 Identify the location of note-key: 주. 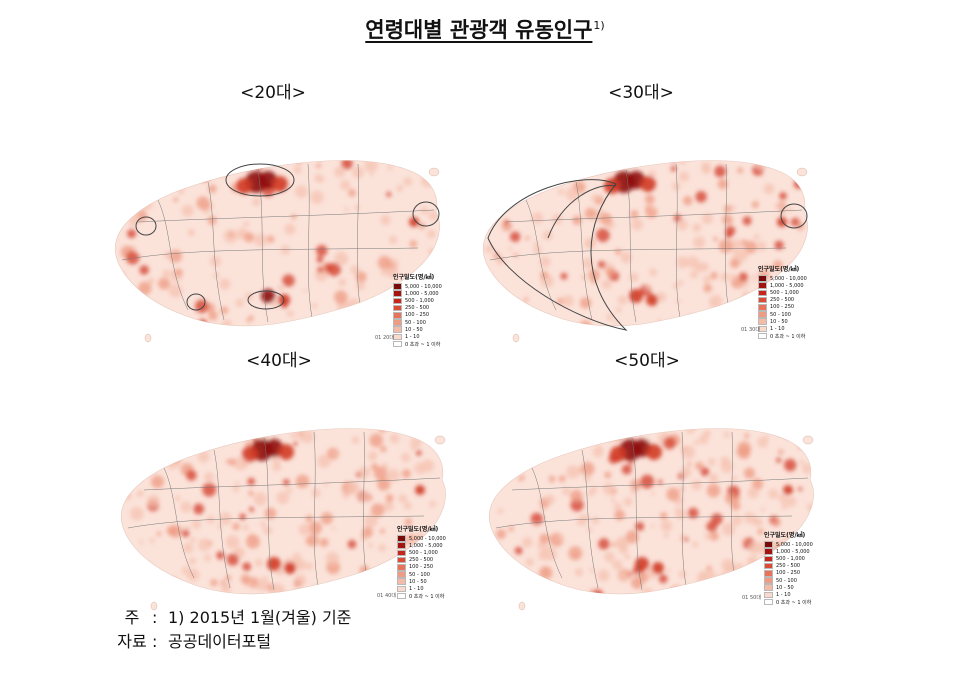
(132, 617).